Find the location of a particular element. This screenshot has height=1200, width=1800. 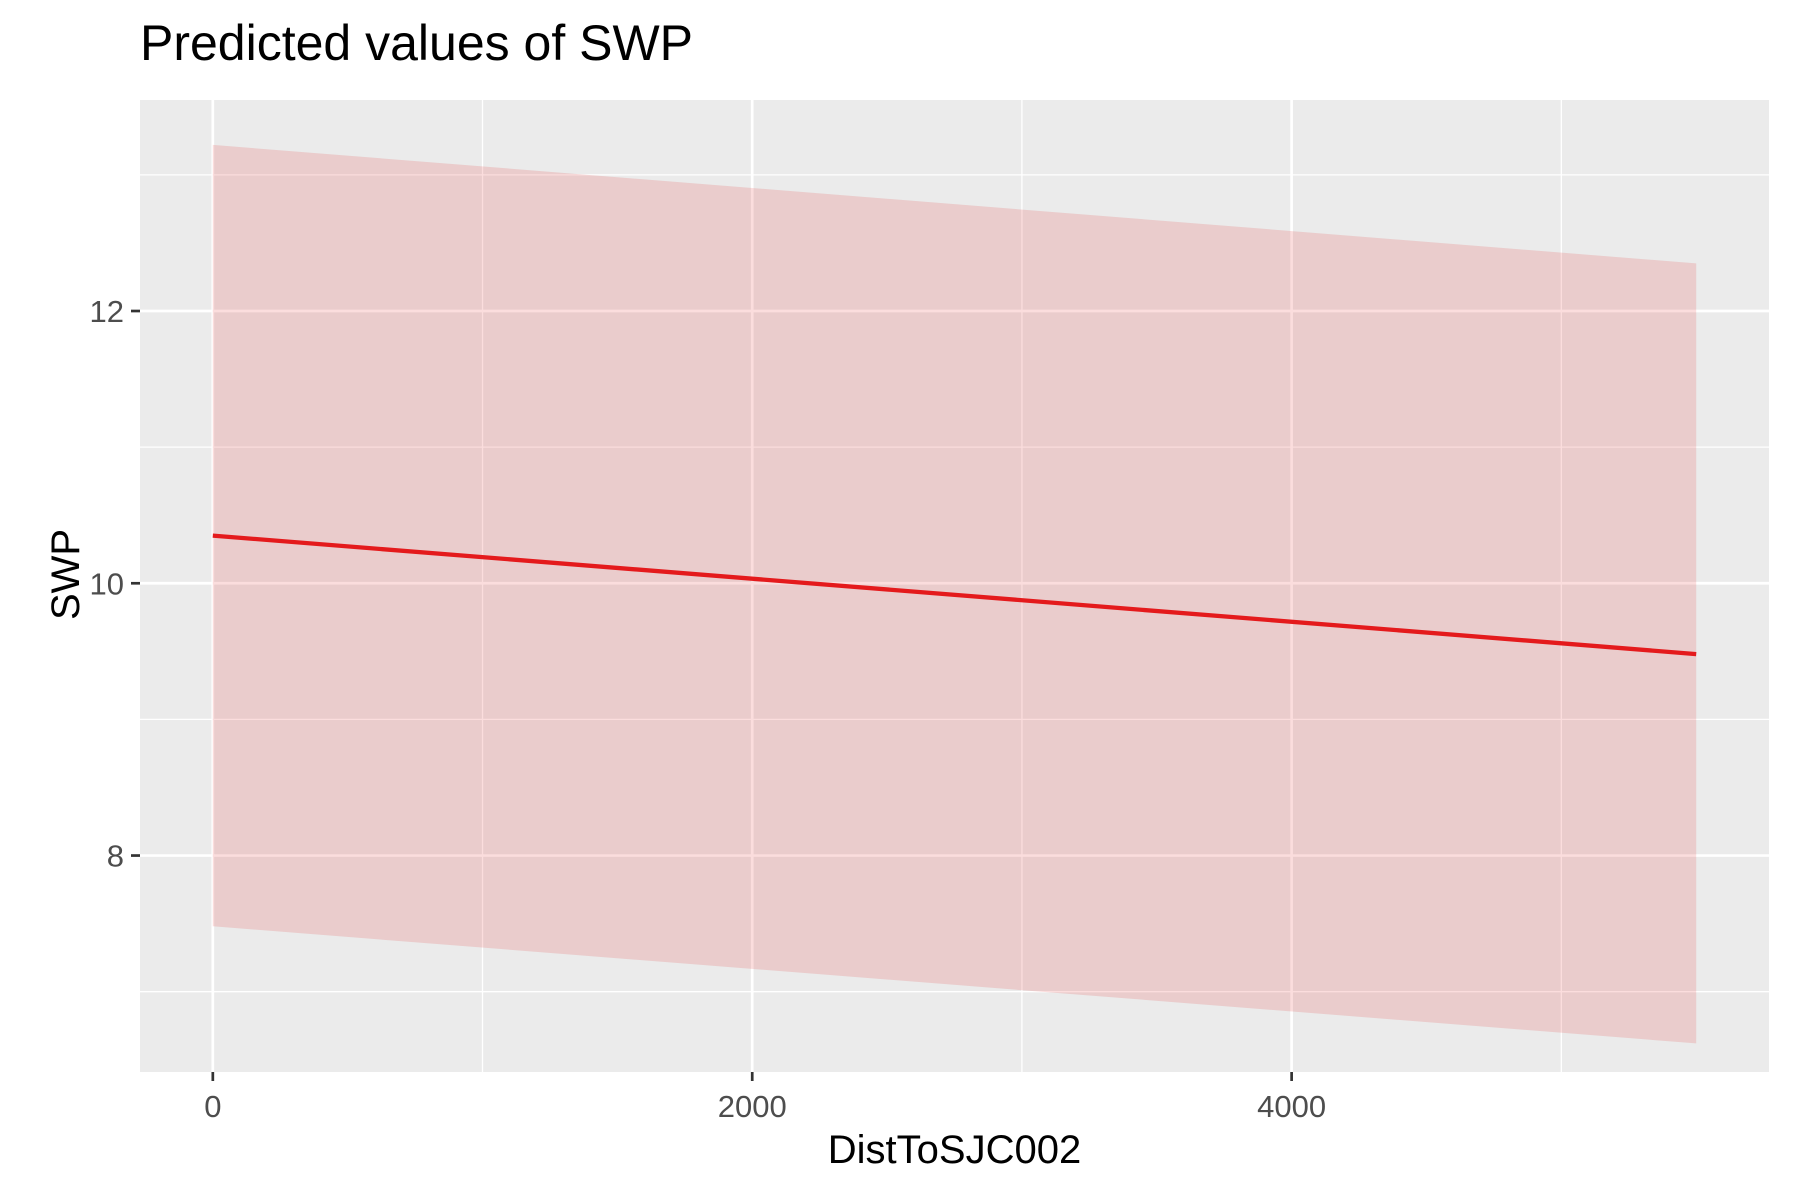

prediction-line-layer is located at coordinates (954, 595).